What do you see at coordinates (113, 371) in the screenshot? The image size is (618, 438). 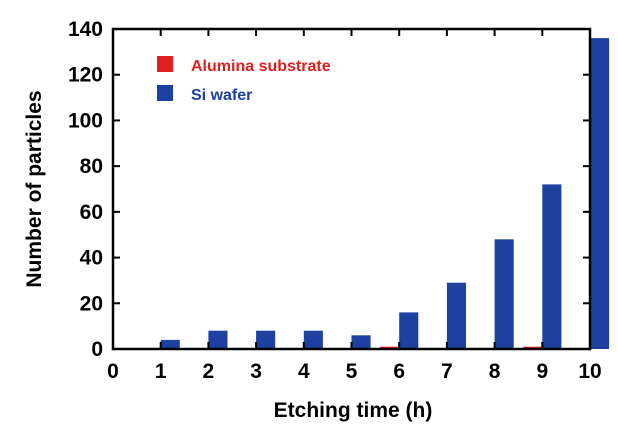 I see `x-tick-label: 0` at bounding box center [113, 371].